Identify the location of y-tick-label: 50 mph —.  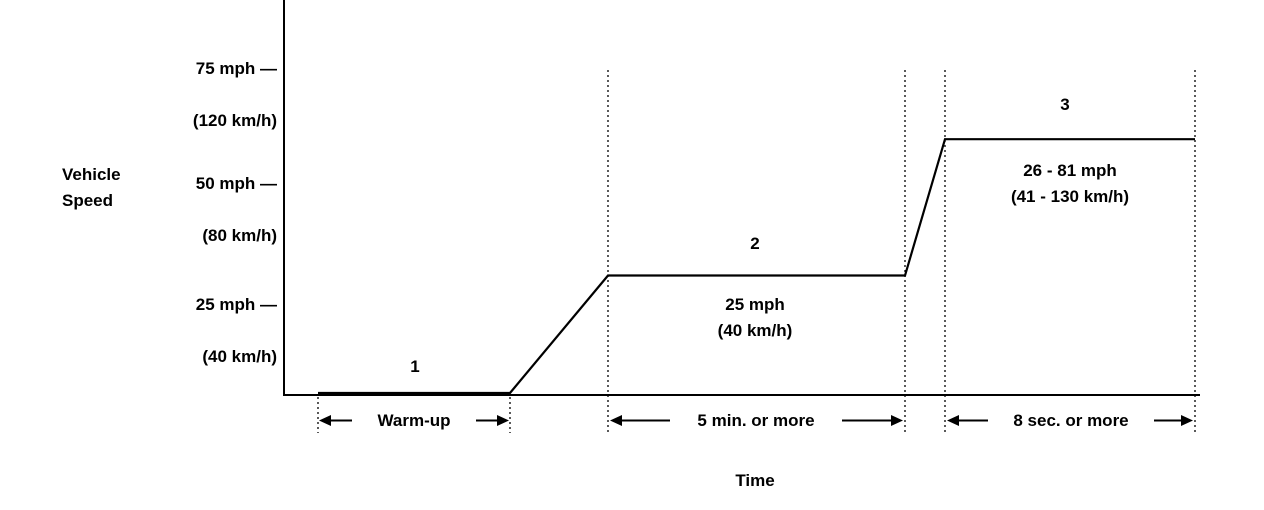
(236, 183).